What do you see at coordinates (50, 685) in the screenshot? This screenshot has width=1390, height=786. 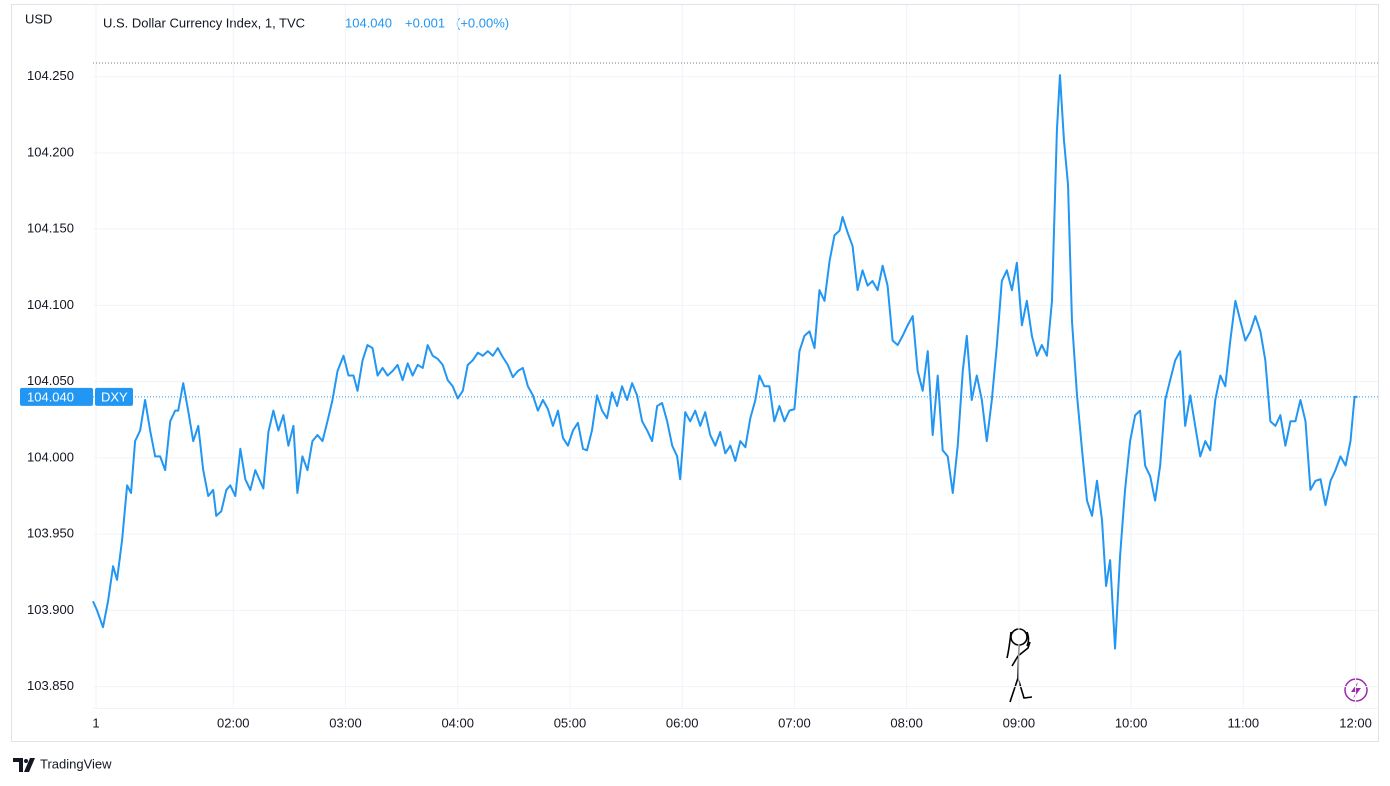 I see `y-tick-label: 103.850` at bounding box center [50, 685].